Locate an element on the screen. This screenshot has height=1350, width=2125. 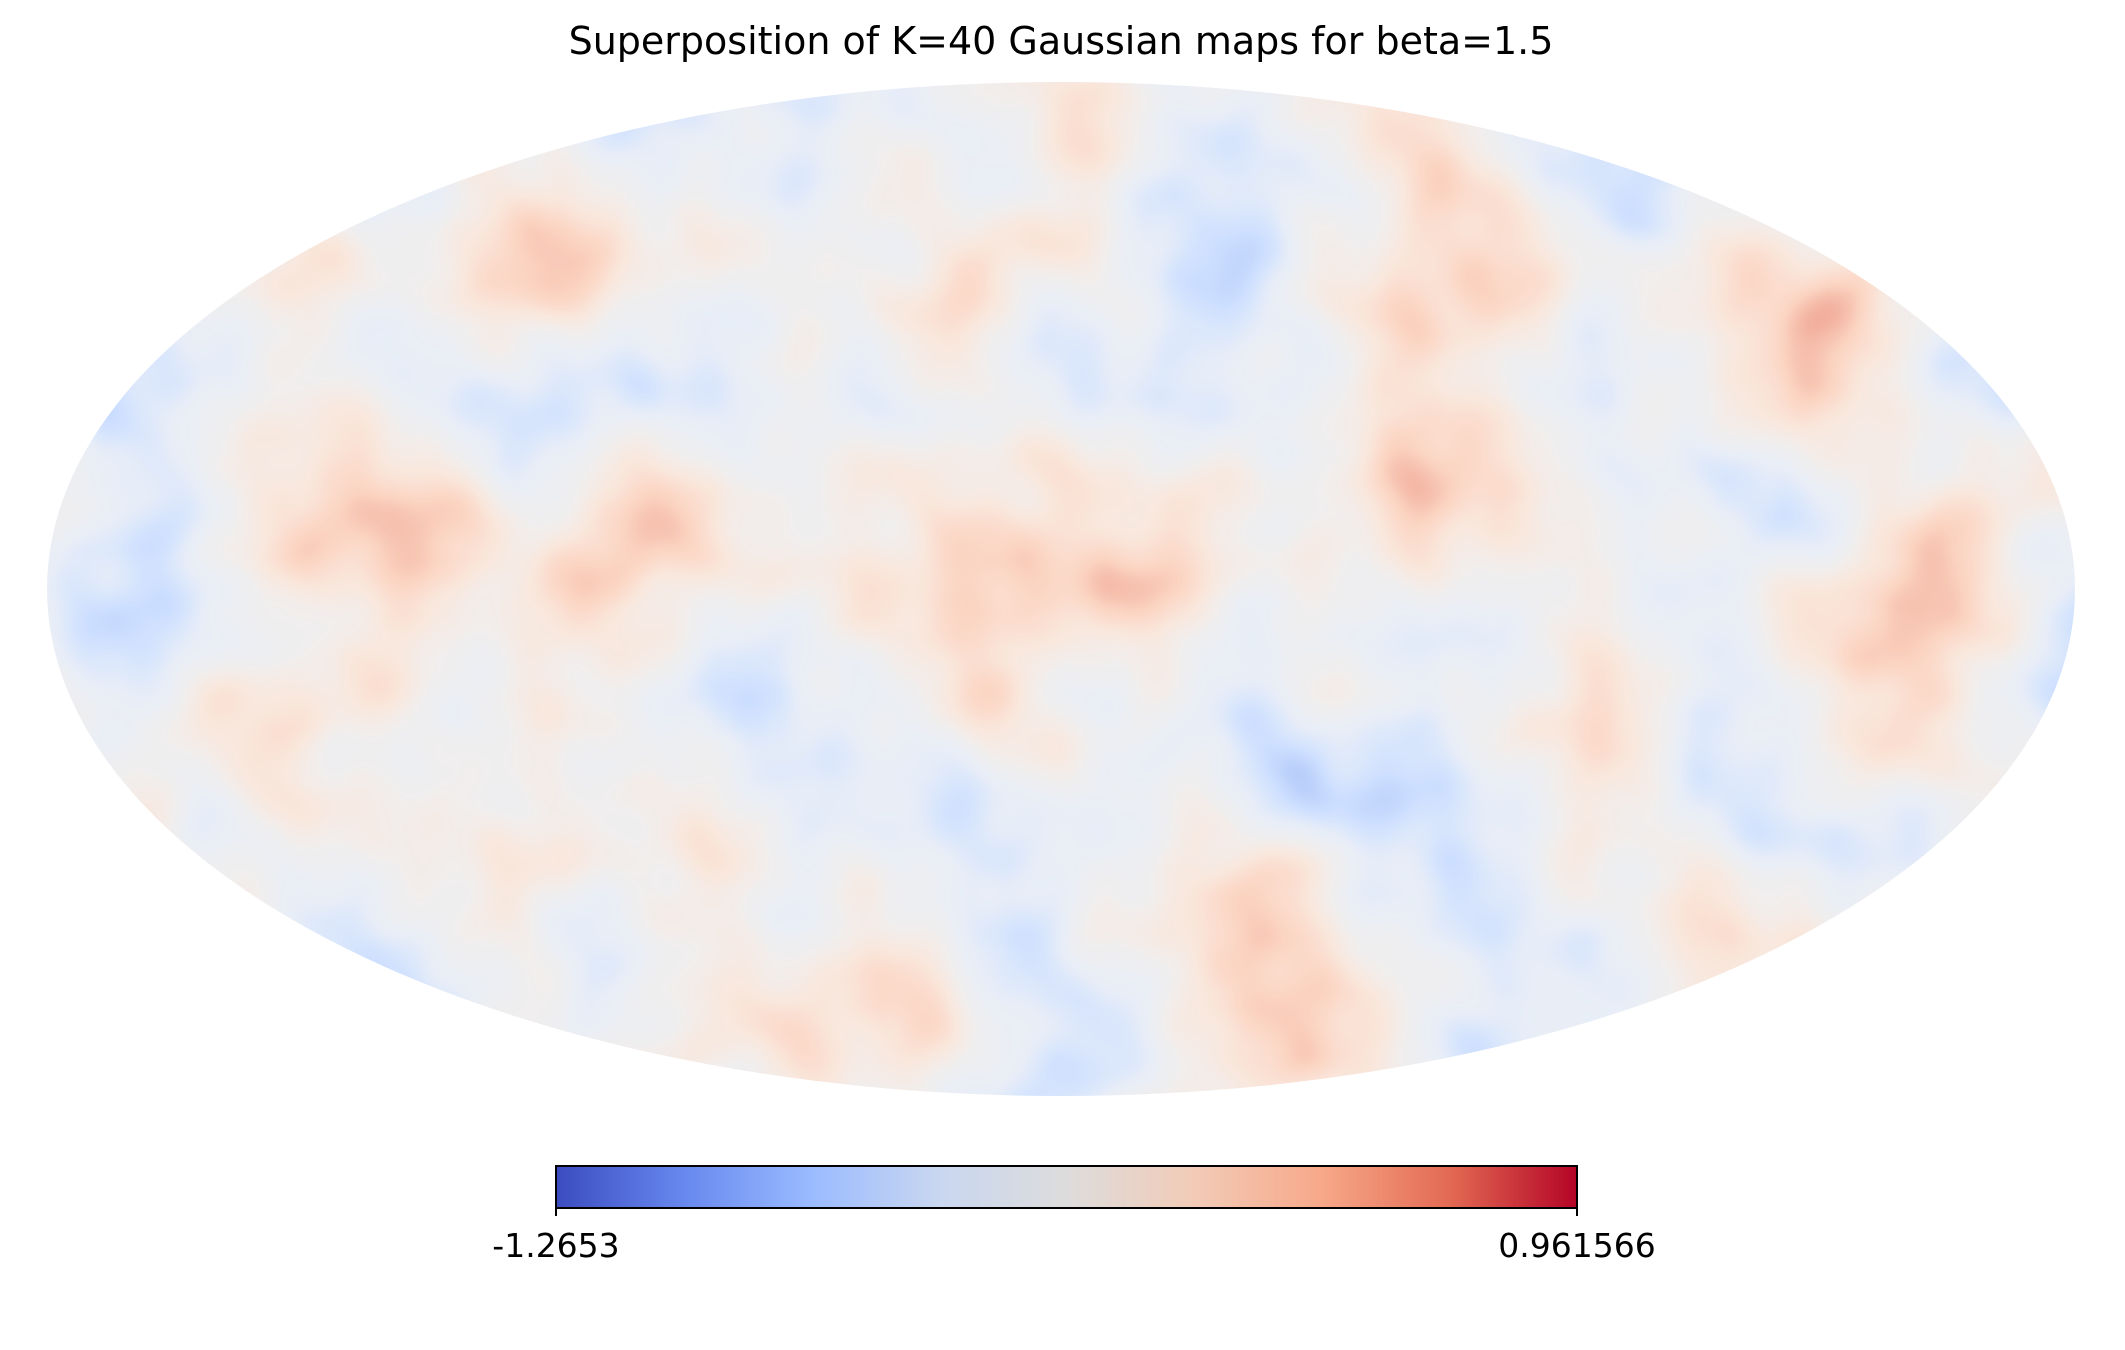
colorbar: -1.2653 0.961566 is located at coordinates (1074, 1215).